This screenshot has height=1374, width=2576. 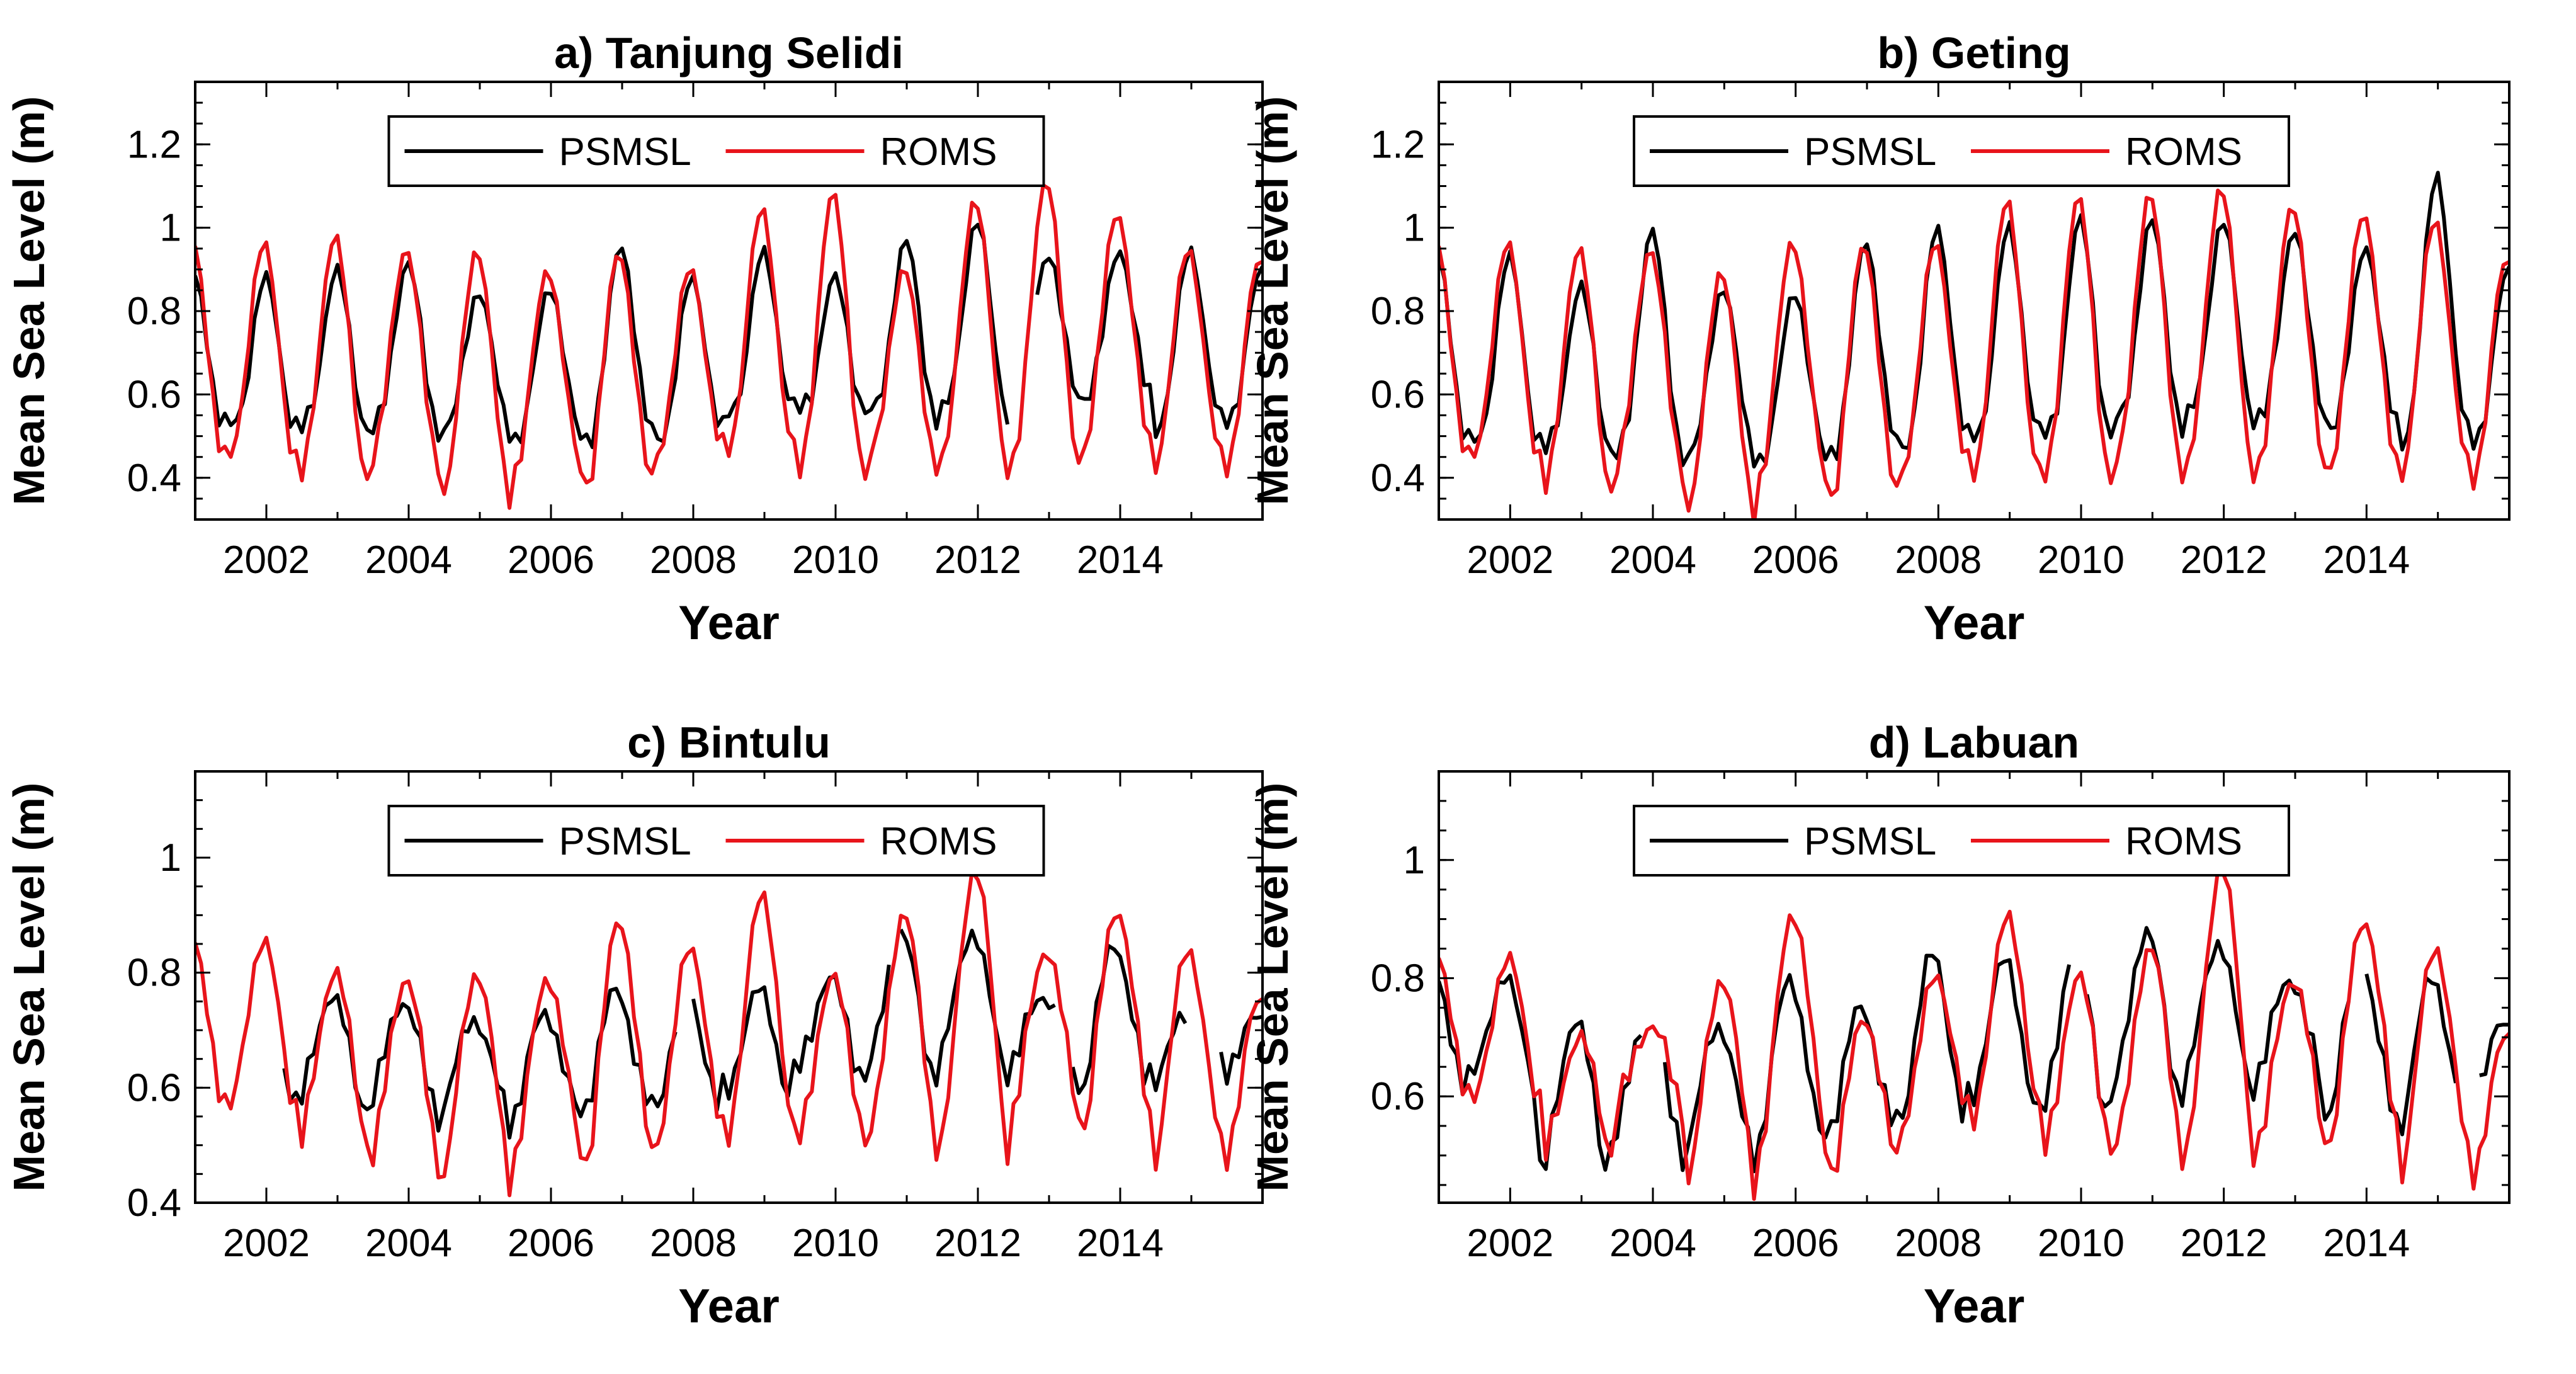 What do you see at coordinates (729, 742) in the screenshot?
I see `panel-title: c) Bintulu` at bounding box center [729, 742].